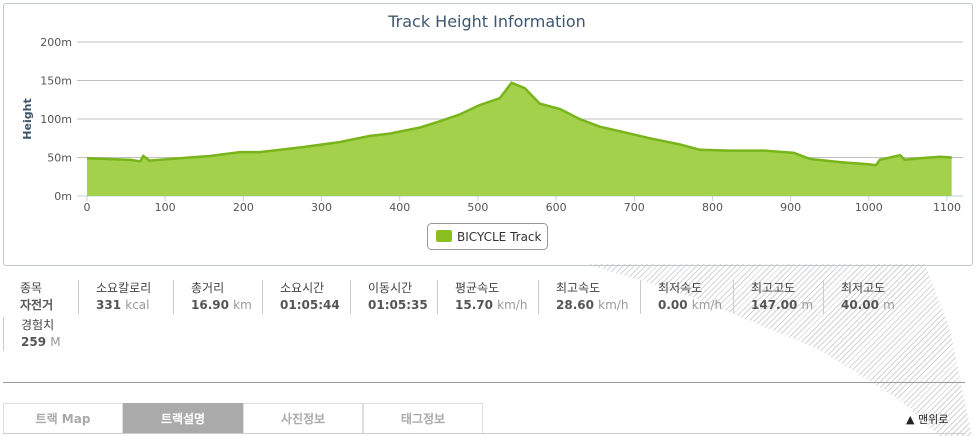 The height and width of the screenshot is (436, 978). I want to click on tab-4: 태그정보, so click(423, 418).